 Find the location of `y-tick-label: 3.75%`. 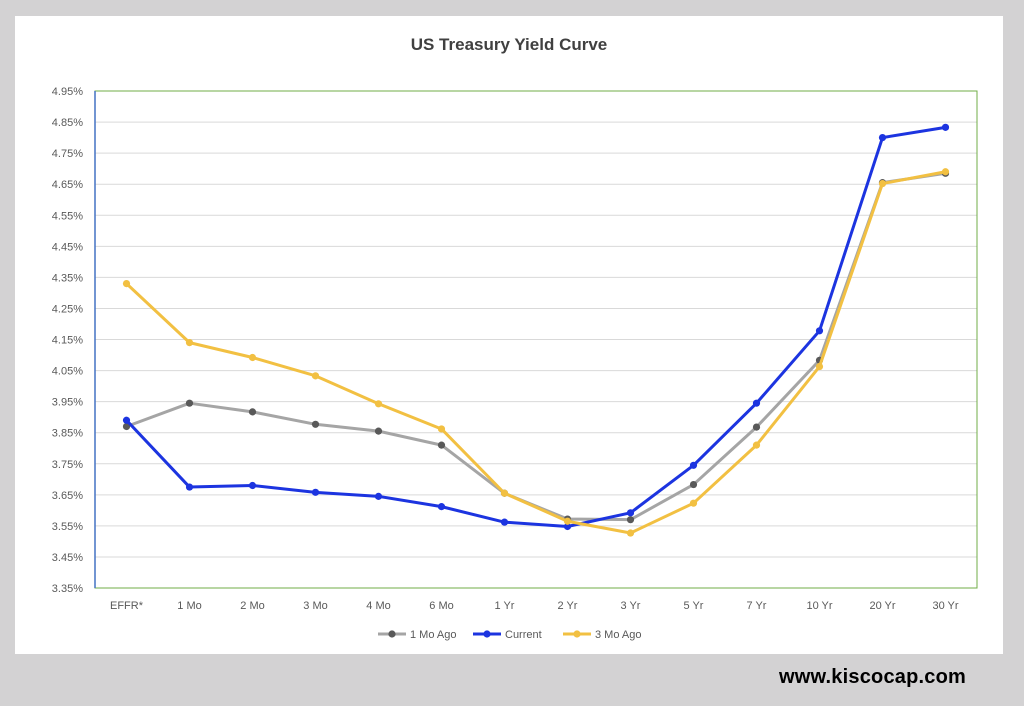

y-tick-label: 3.75% is located at coordinates (67, 465).